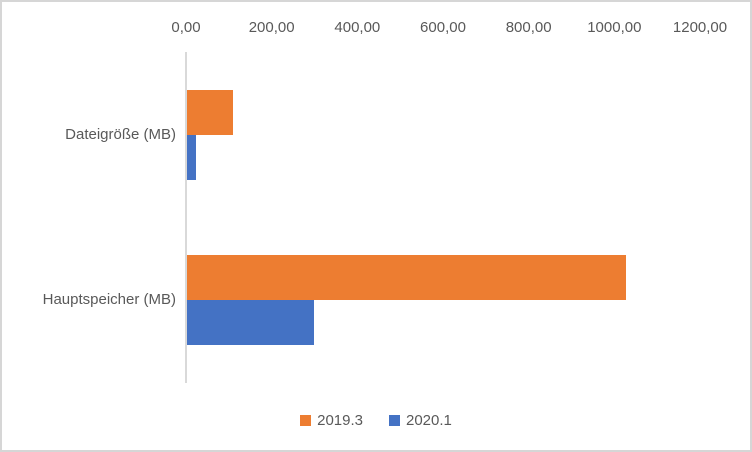 The image size is (752, 452). I want to click on x-tick-label: 1000,00, so click(614, 27).